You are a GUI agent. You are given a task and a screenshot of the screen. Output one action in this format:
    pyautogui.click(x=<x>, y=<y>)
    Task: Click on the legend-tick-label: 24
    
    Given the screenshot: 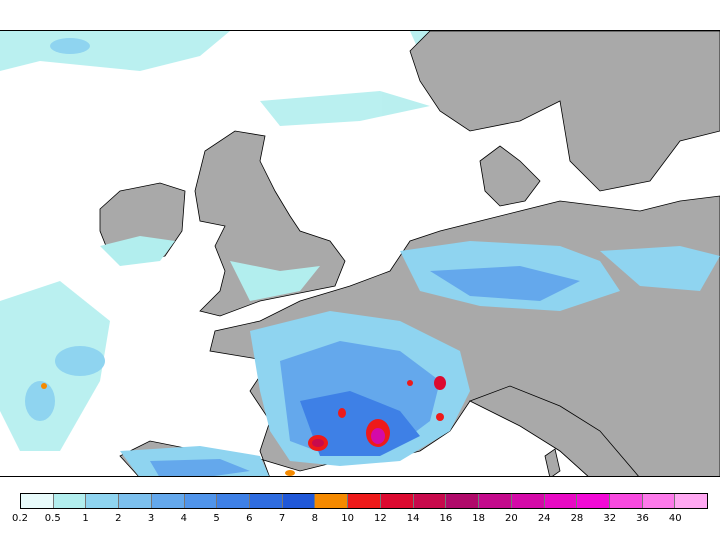 What is the action you would take?
    pyautogui.click(x=544, y=518)
    